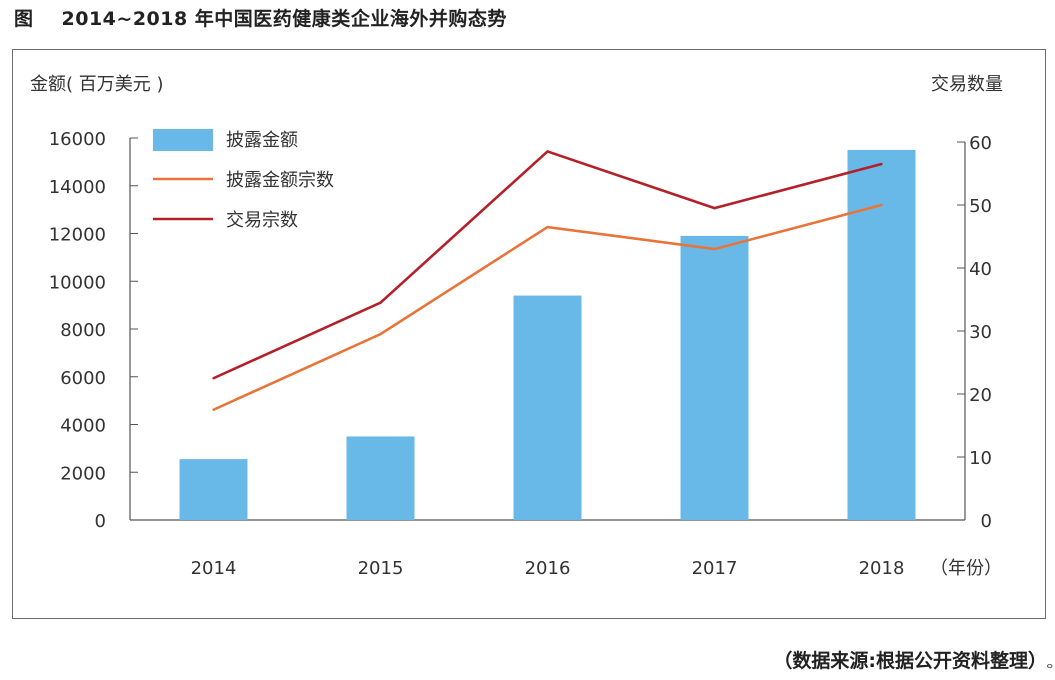 The image size is (1055, 680). I want to click on right-axis-title: 交易数量, so click(967, 84).